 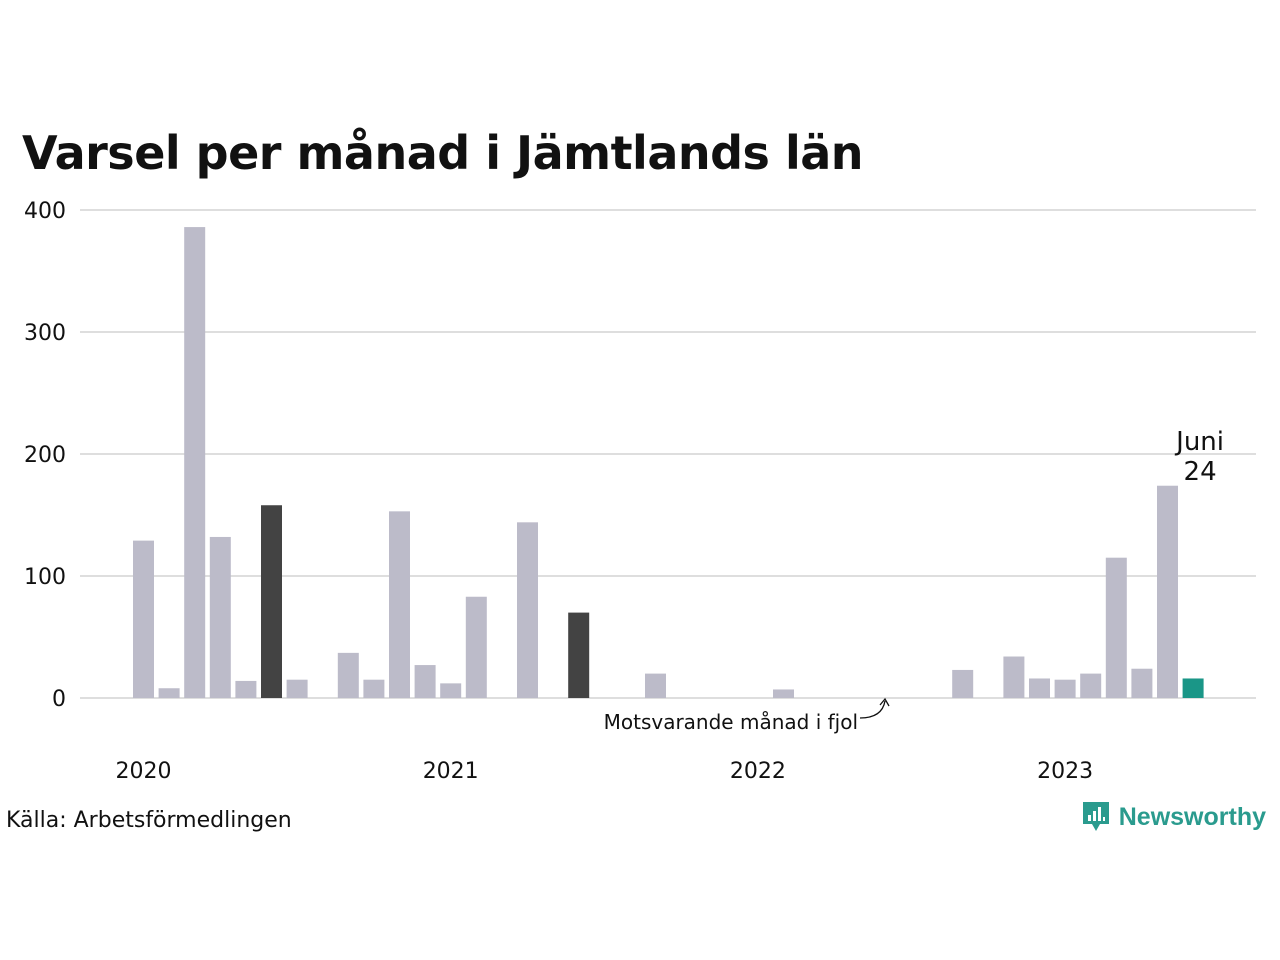 I want to click on annotation-arrow, so click(x=872, y=709).